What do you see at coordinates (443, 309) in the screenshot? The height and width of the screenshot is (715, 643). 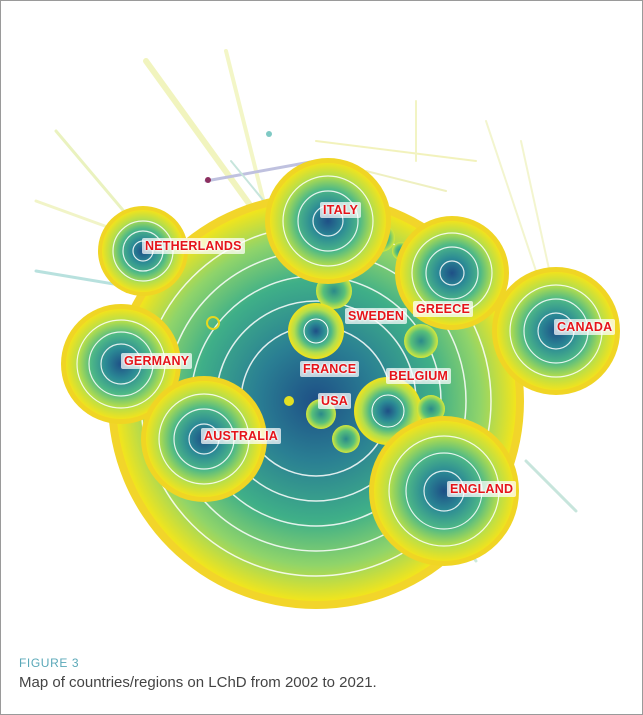 I see `node-label-greece: GREECE` at bounding box center [443, 309].